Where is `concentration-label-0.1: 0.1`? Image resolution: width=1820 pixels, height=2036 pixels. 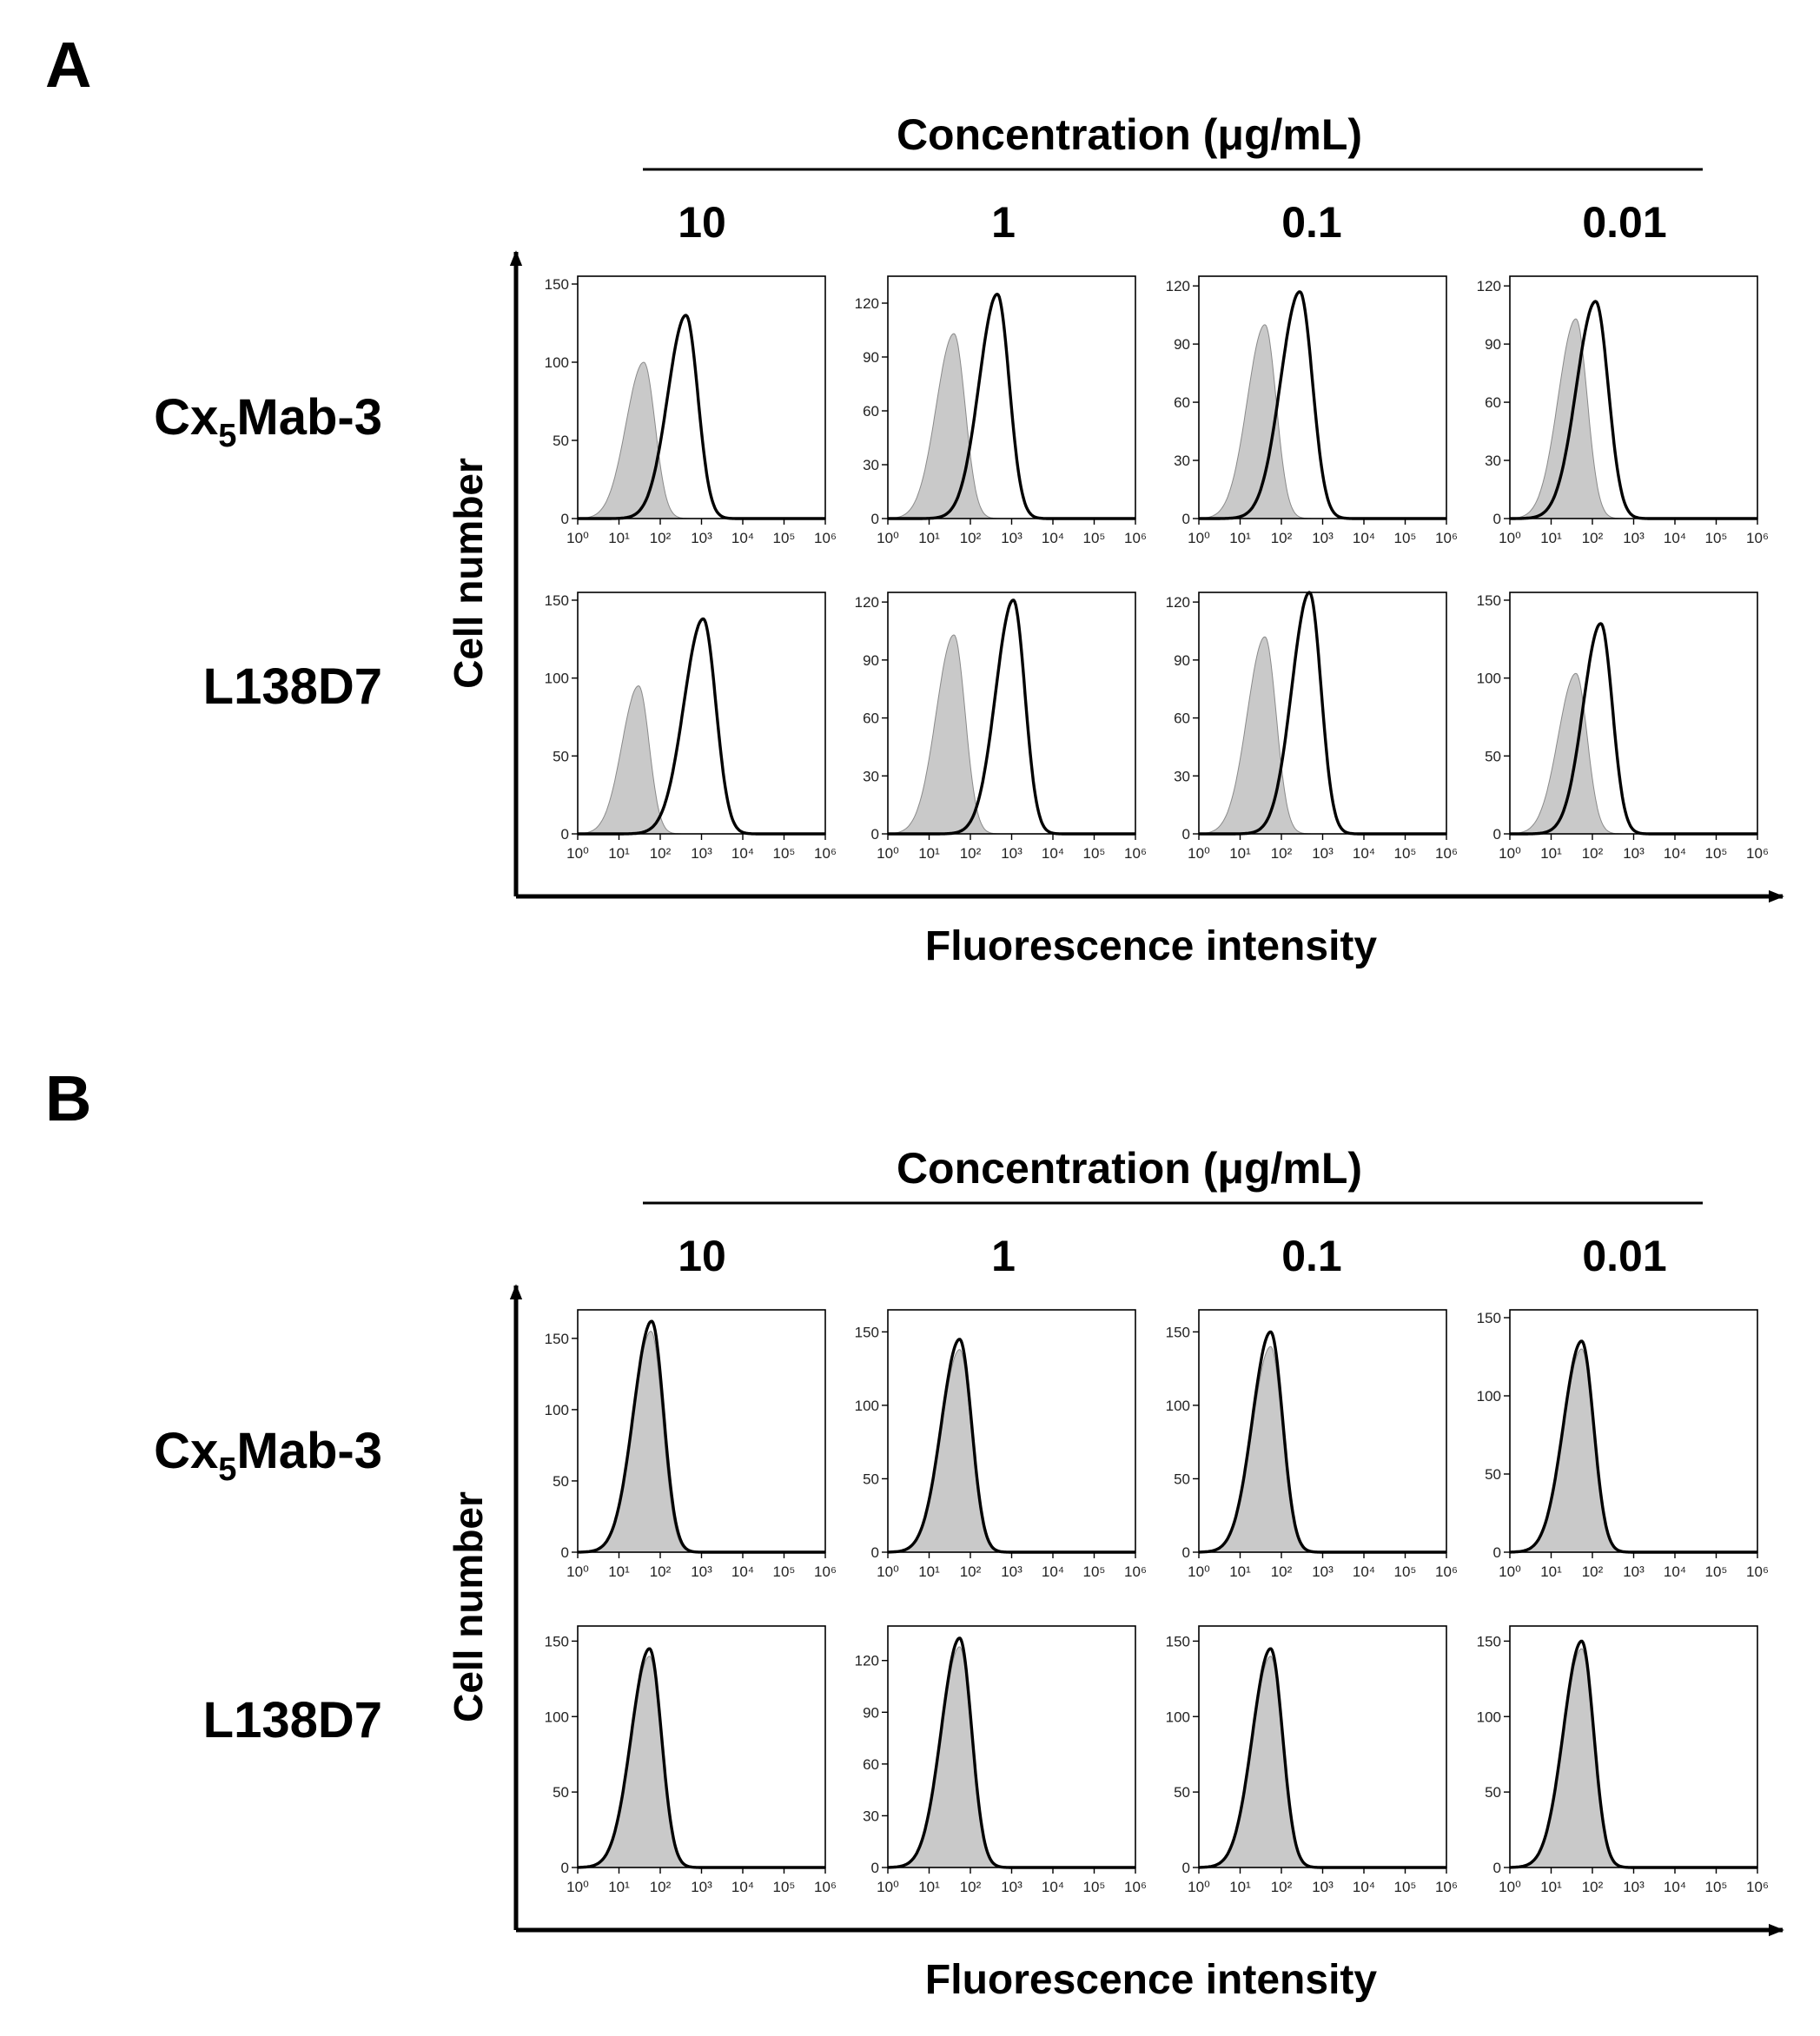 concentration-label-0.1: 0.1 is located at coordinates (1311, 223).